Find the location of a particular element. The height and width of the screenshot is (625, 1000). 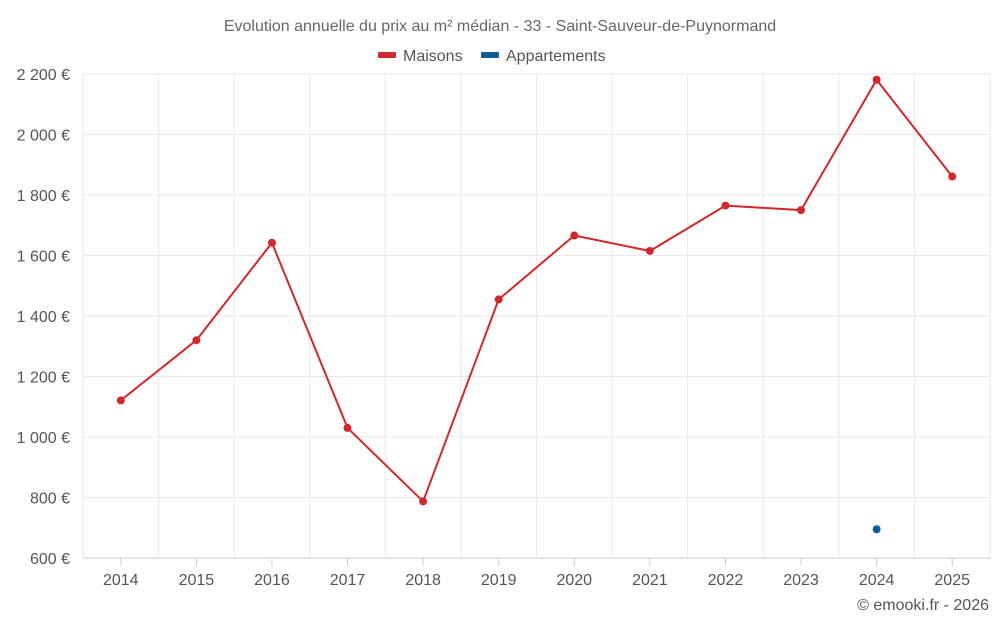

data-point-maisons-2019 is located at coordinates (498, 299).